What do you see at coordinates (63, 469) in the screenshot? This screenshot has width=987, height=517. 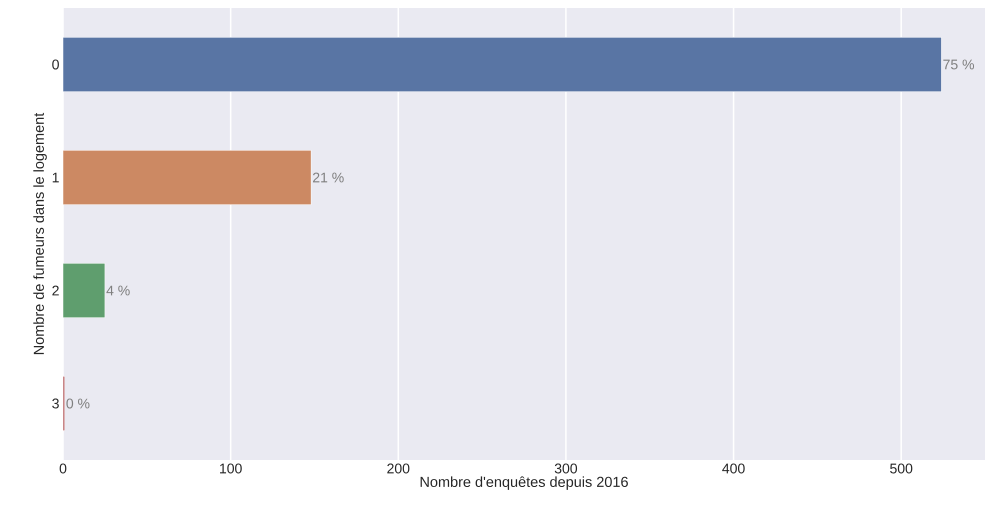 I see `x-tick-label: 0` at bounding box center [63, 469].